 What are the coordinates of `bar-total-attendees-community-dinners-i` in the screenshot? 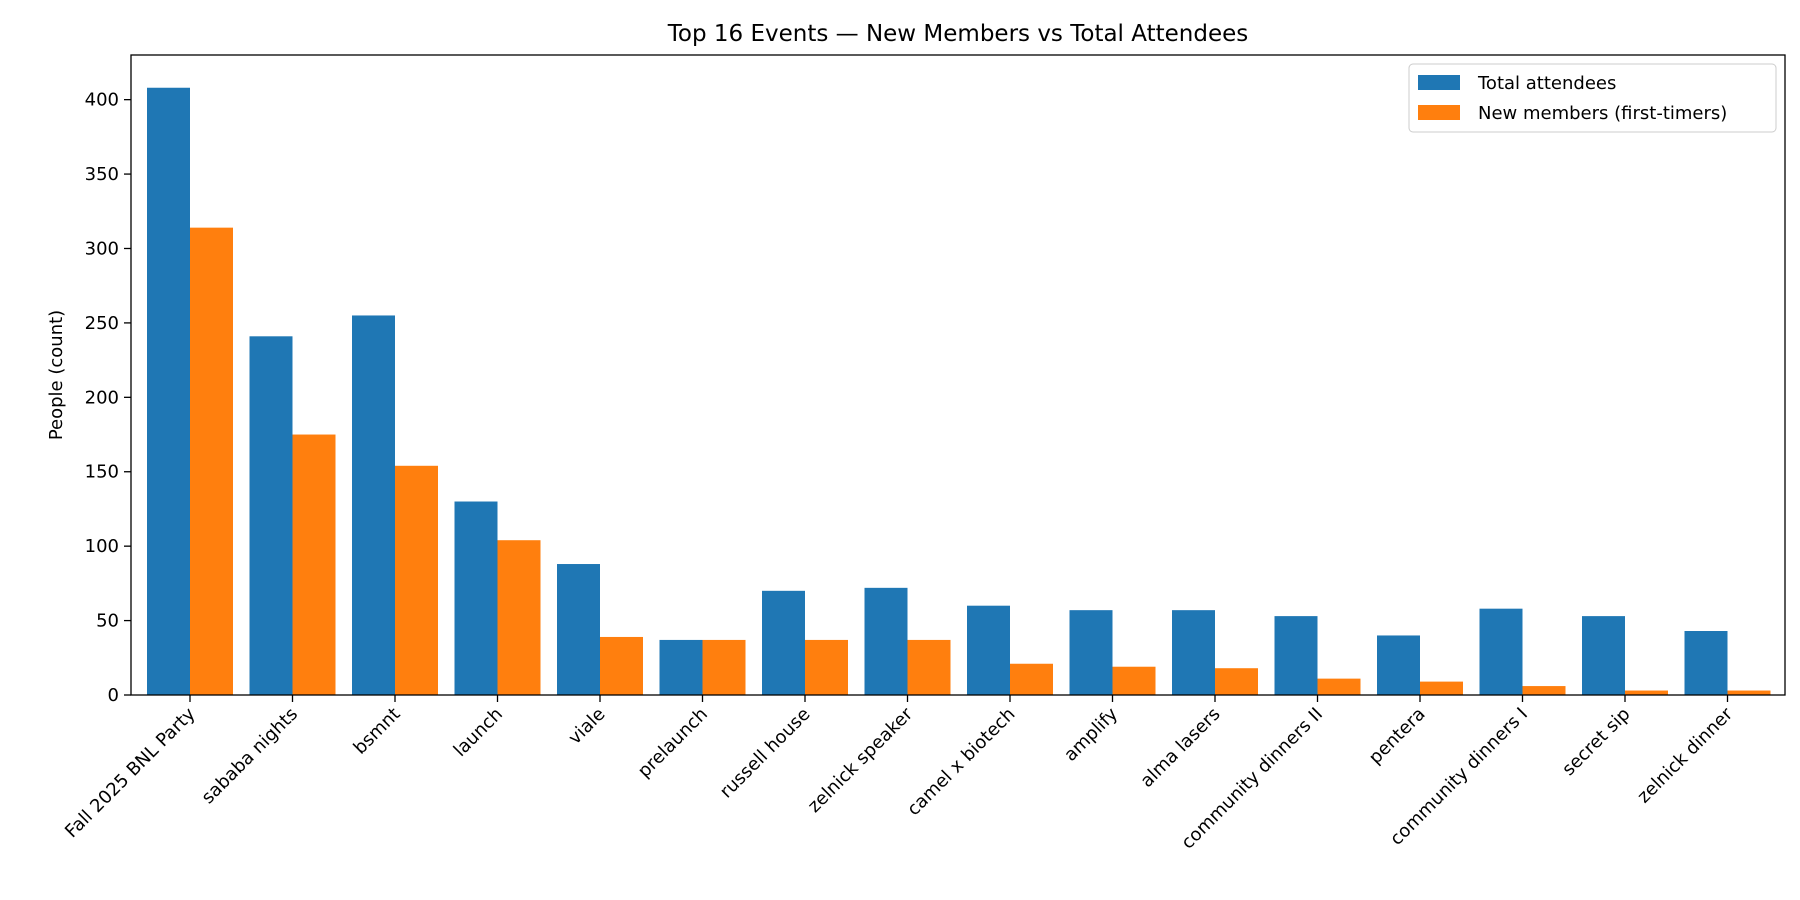 It's located at (1501, 651).